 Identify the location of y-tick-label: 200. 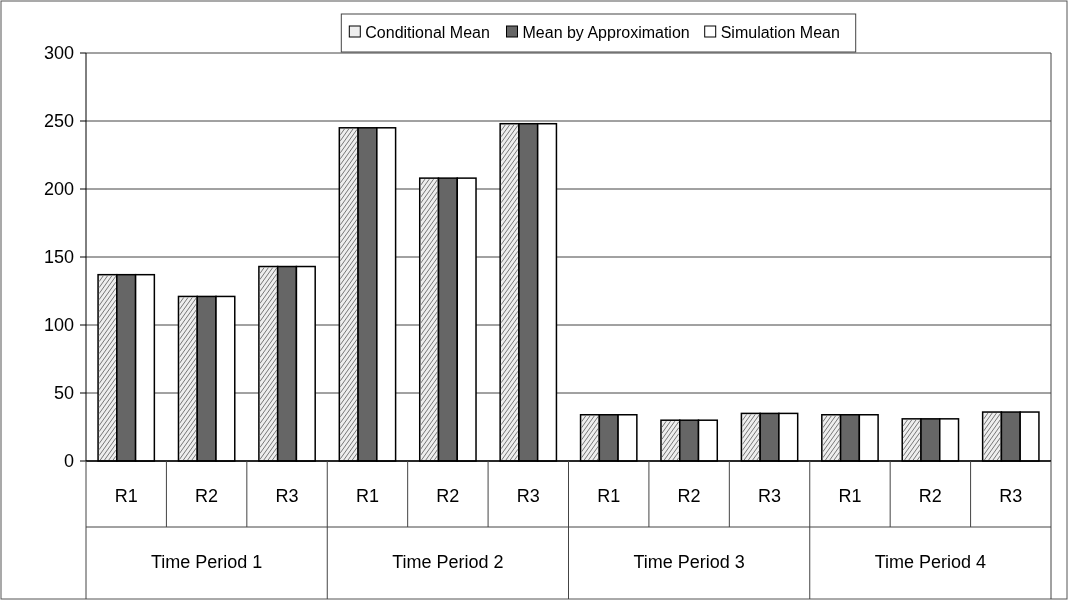
(58, 189).